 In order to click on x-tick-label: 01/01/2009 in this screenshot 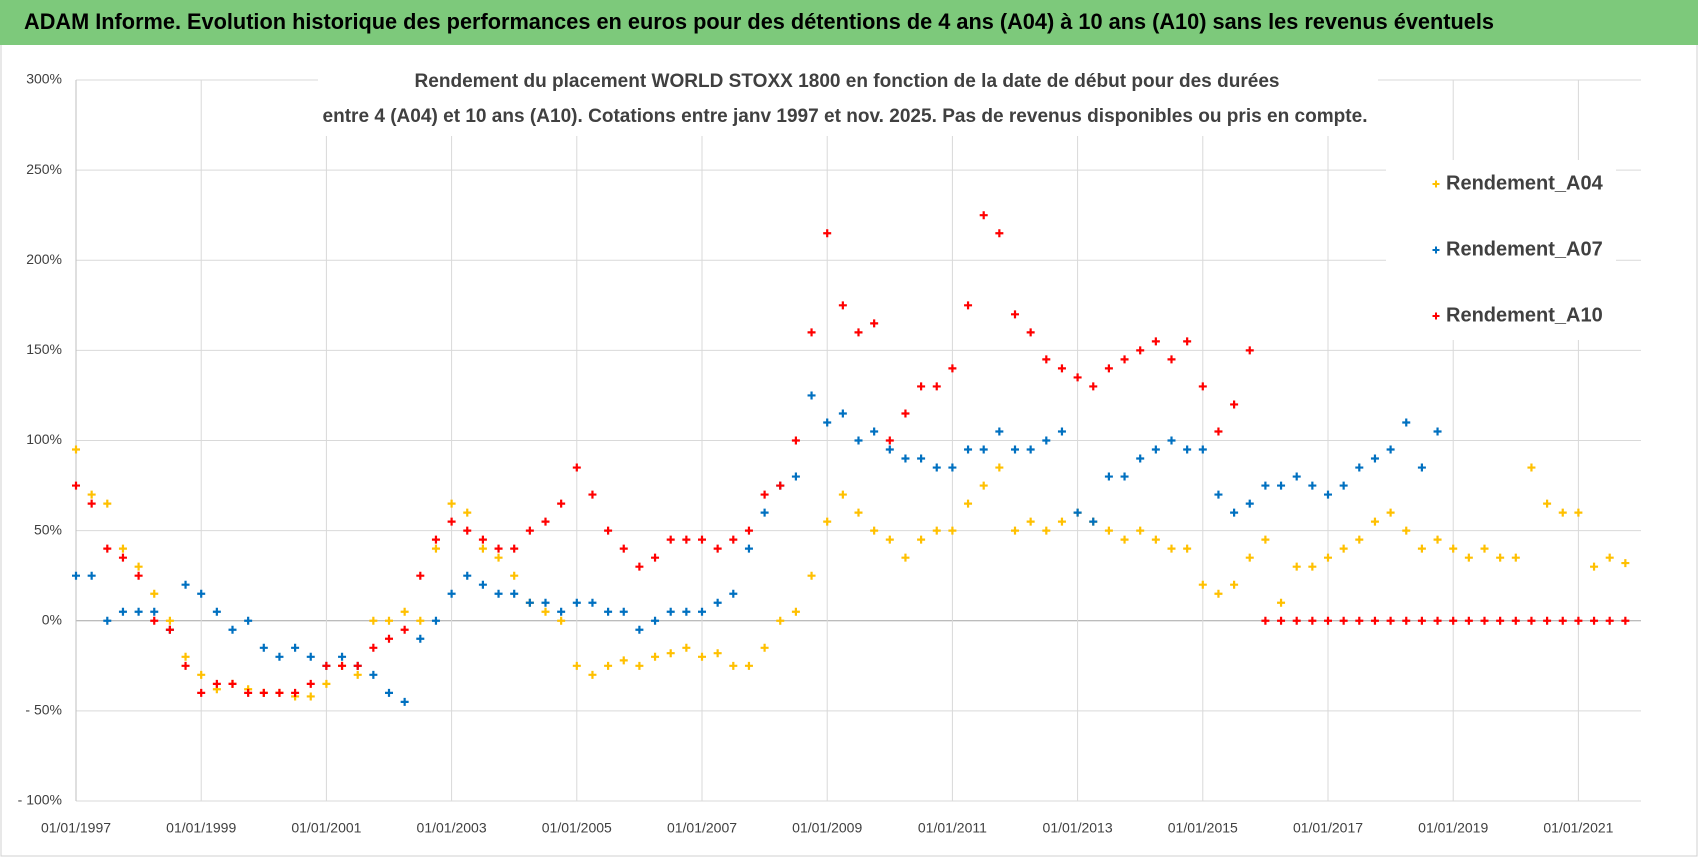, I will do `click(827, 828)`.